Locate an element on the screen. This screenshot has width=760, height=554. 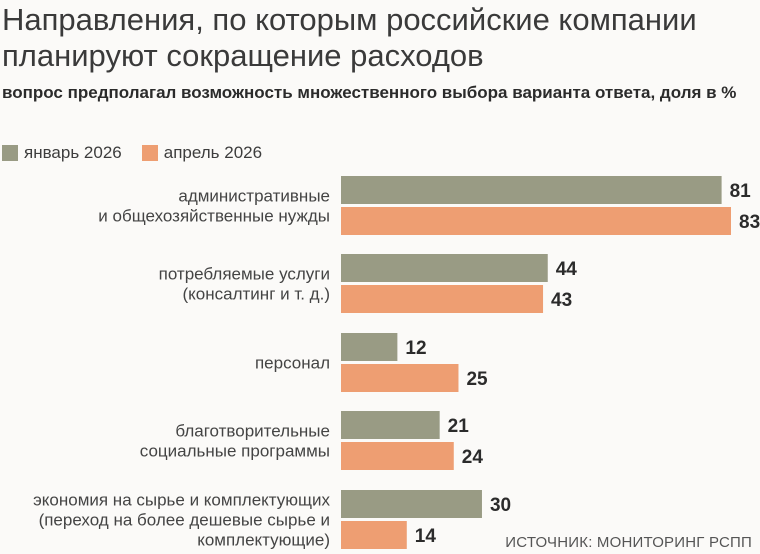
category-label: административные is located at coordinates (254, 196).